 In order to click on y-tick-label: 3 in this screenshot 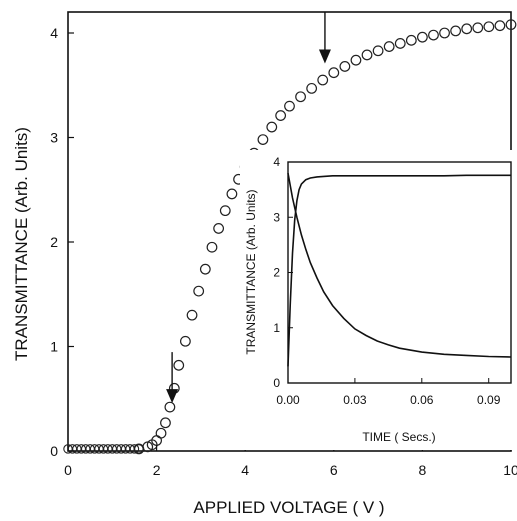, I will do `click(54, 138)`.